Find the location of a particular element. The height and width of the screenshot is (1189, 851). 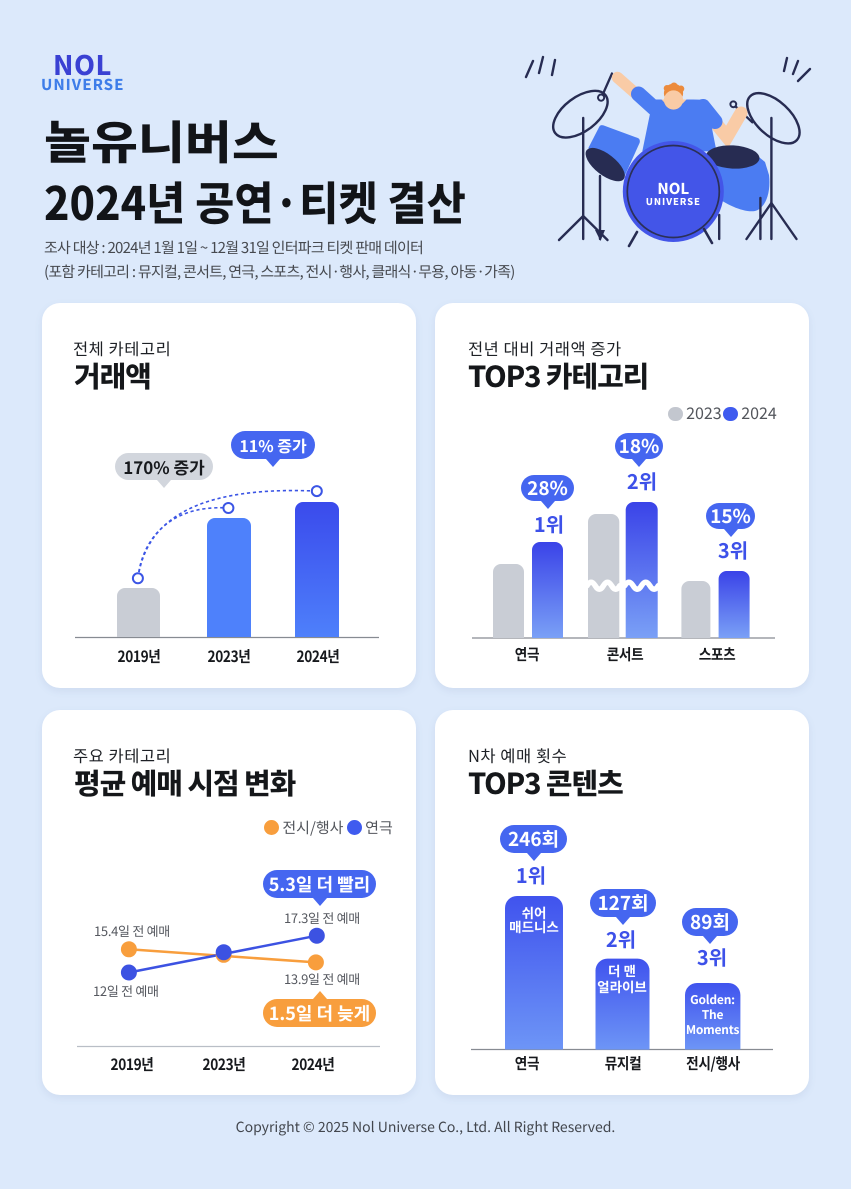

svg-text: NOL is located at coordinates (673, 188).